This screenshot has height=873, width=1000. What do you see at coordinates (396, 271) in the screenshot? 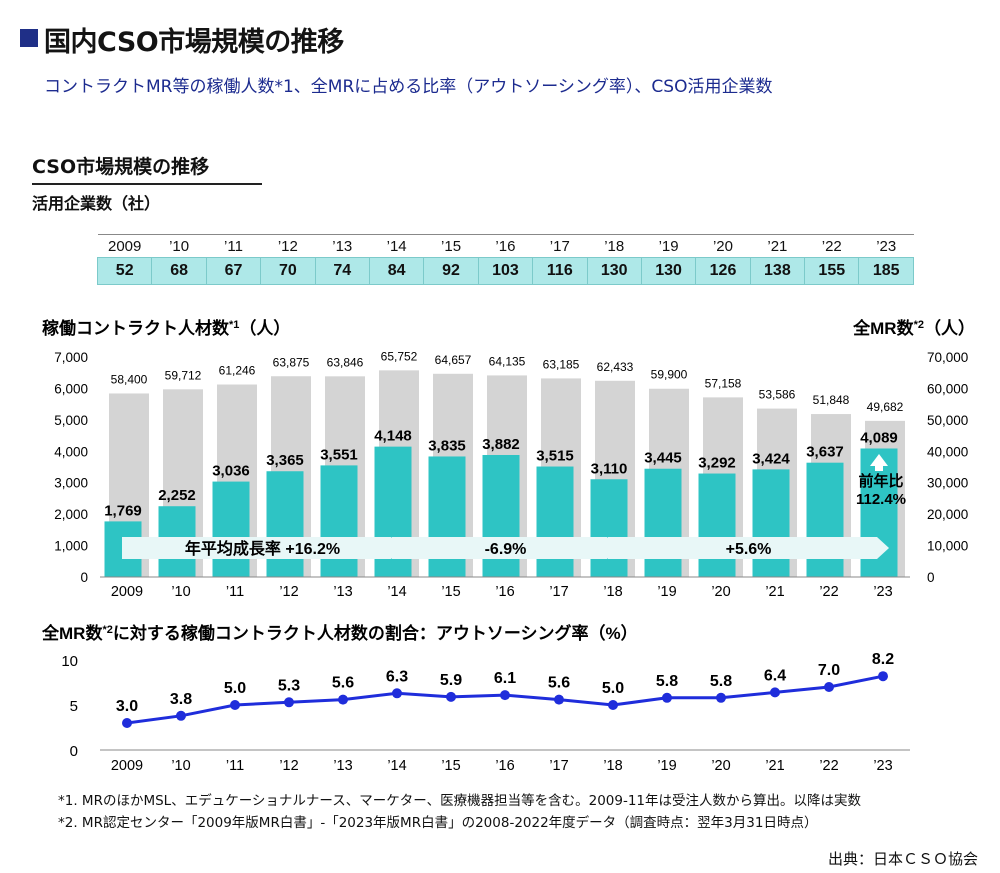
I see `companies-value-cell: 84` at bounding box center [396, 271].